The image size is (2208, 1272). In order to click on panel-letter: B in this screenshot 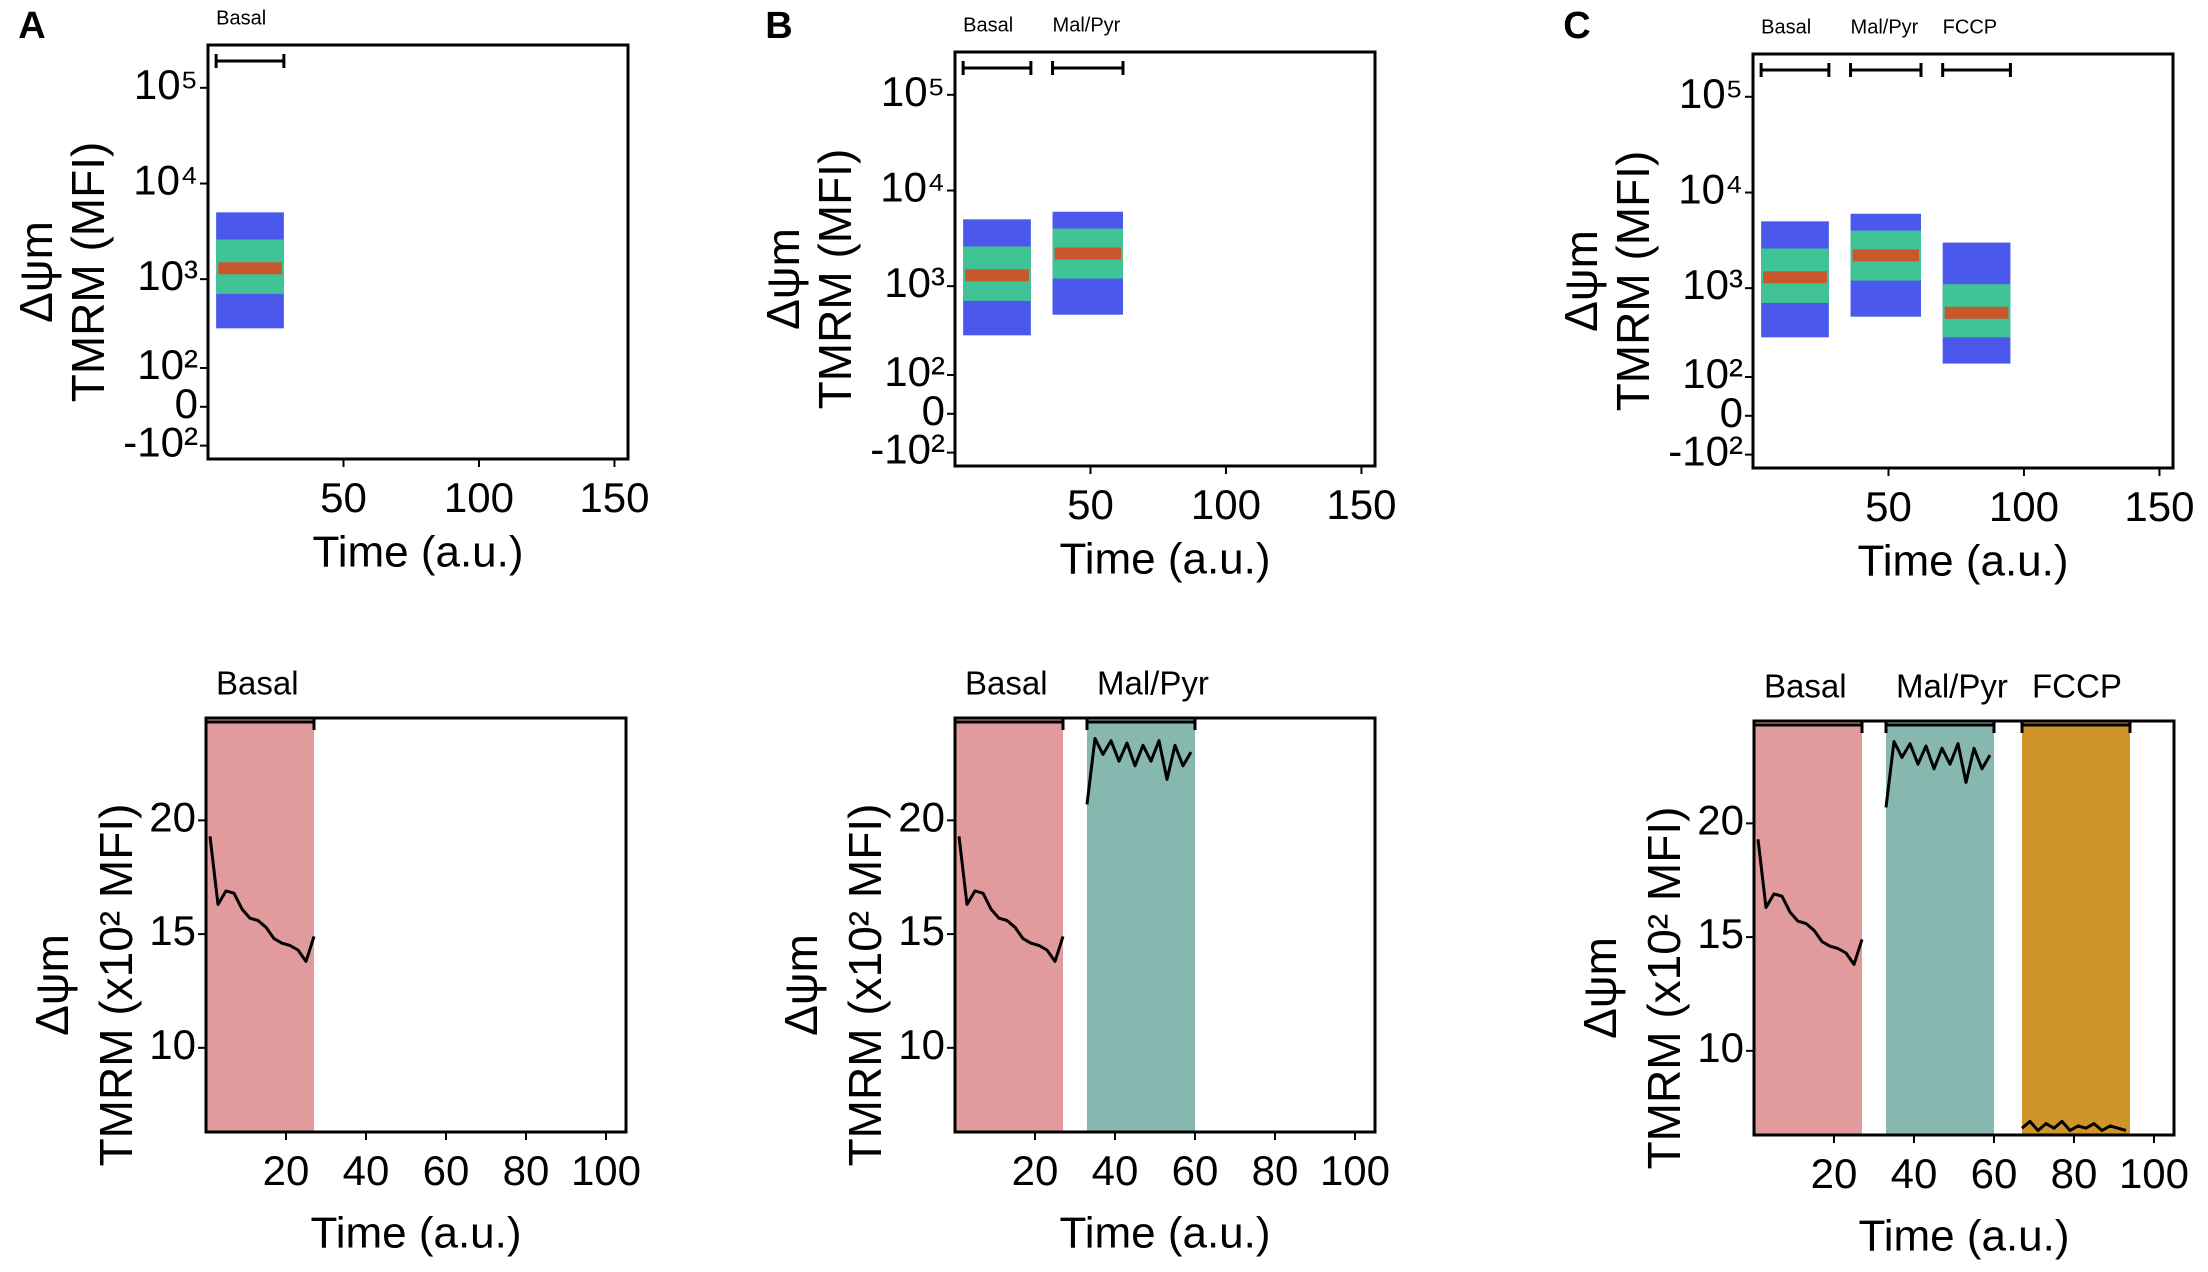, I will do `click(778, 26)`.